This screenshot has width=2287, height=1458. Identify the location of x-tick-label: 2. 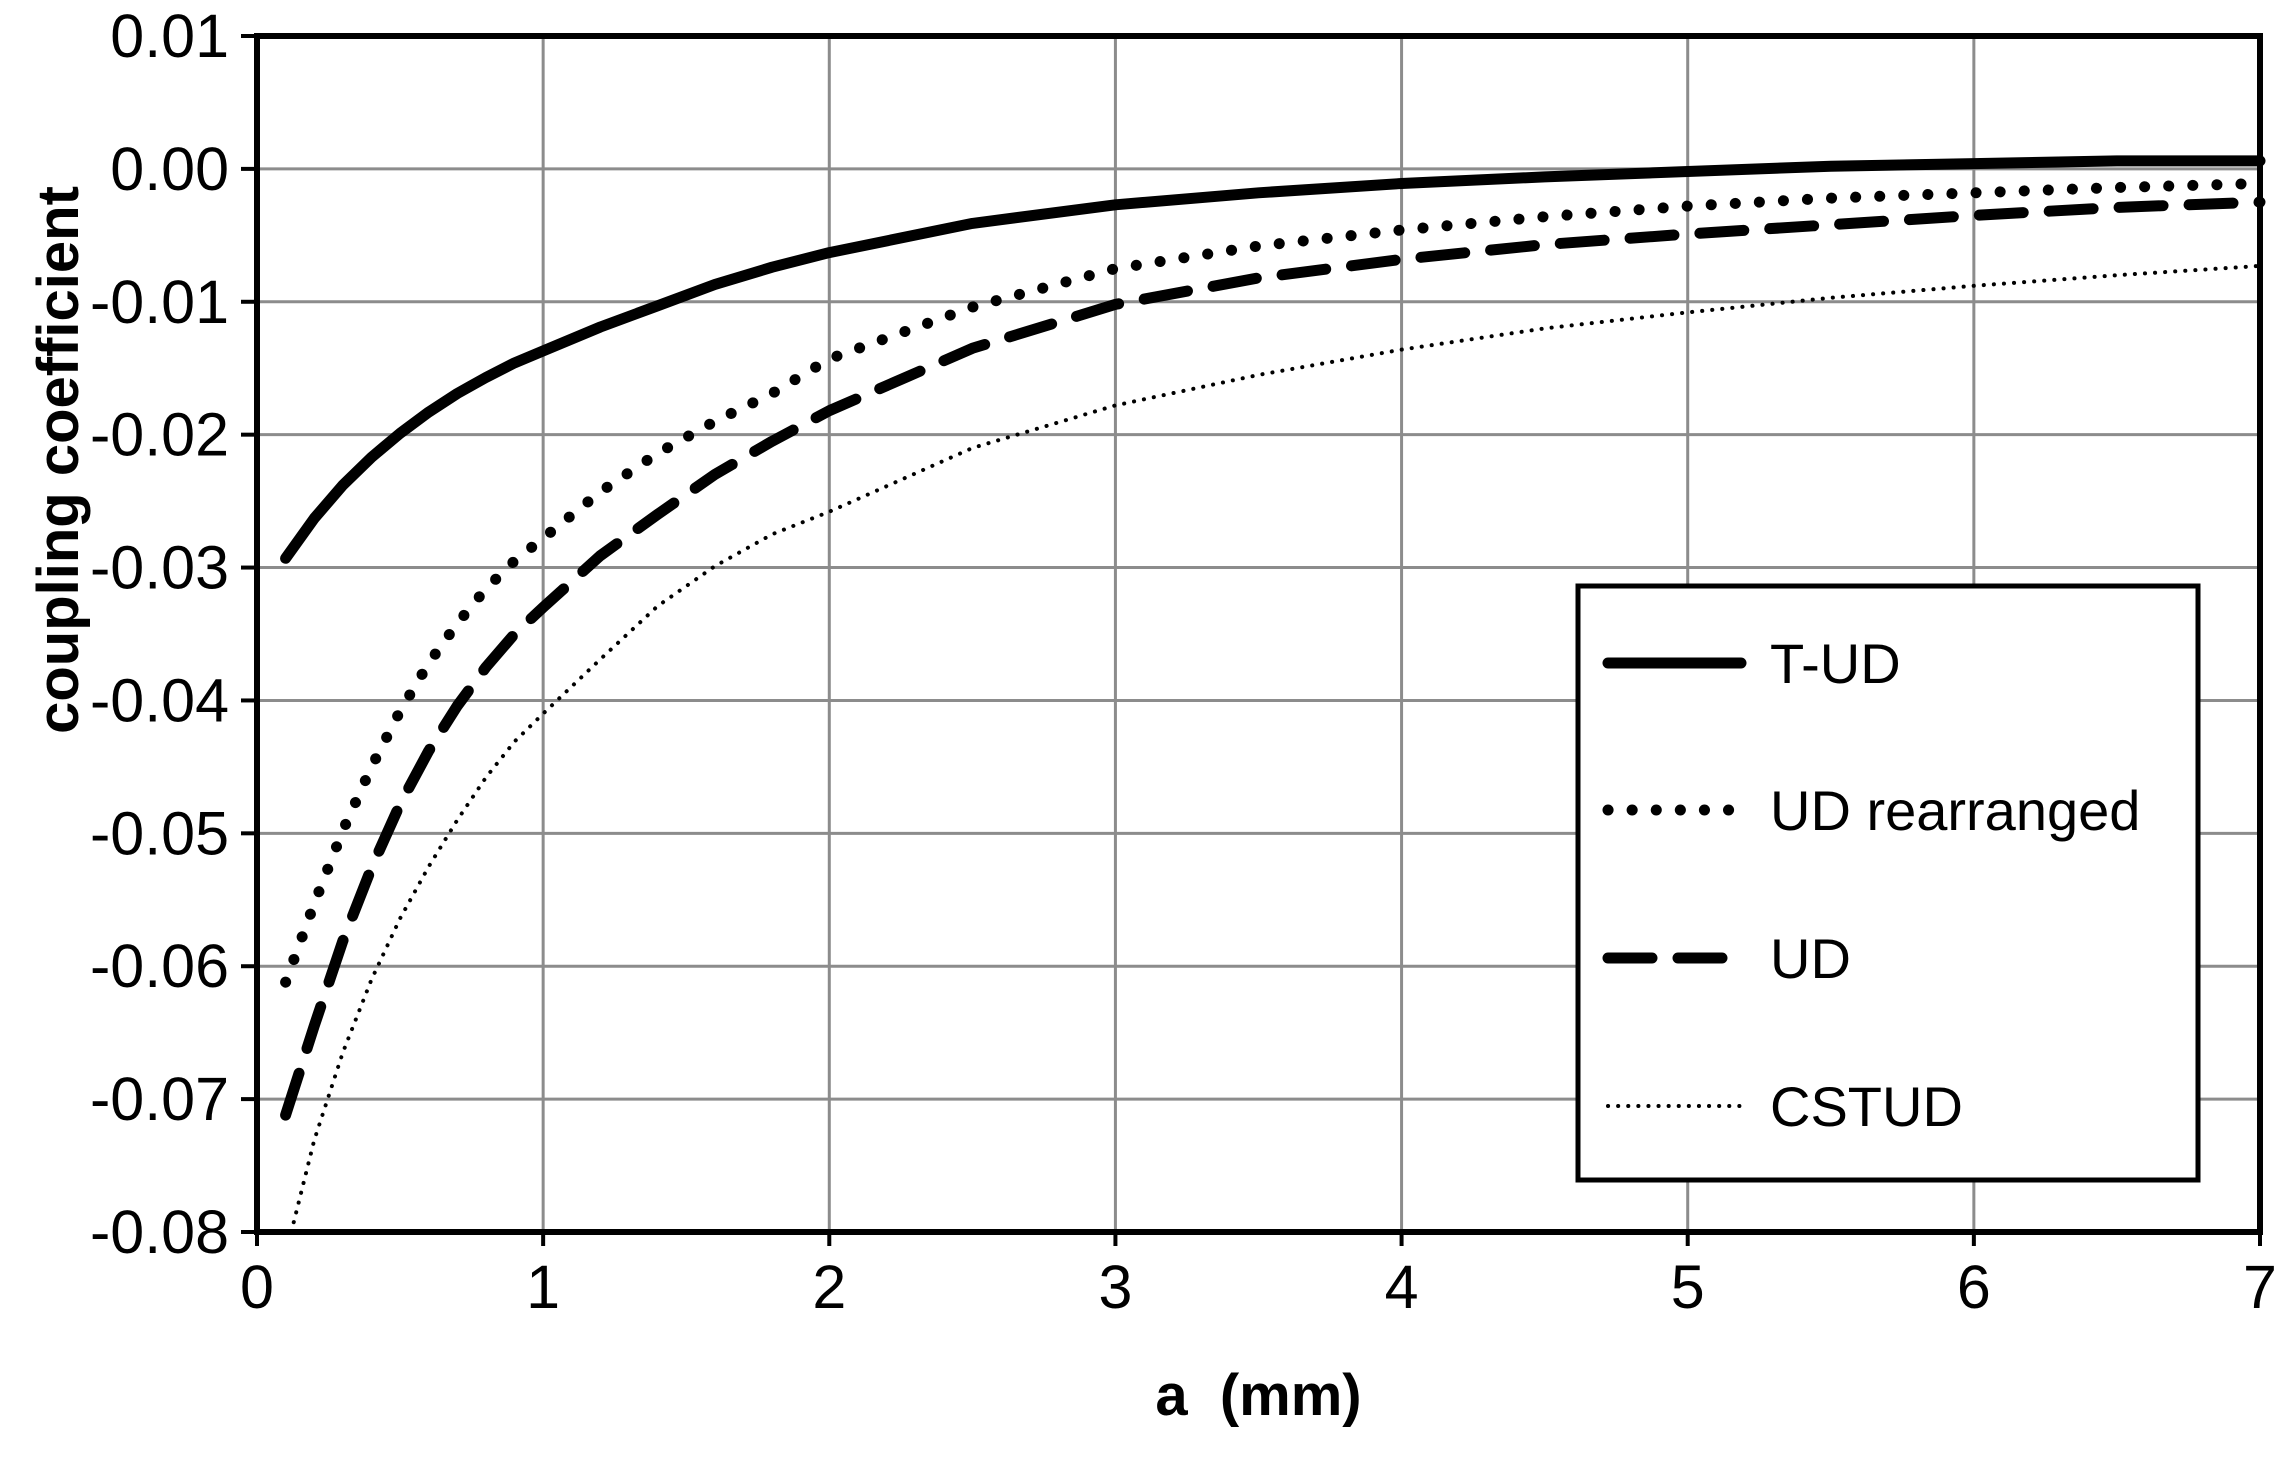
(829, 1287).